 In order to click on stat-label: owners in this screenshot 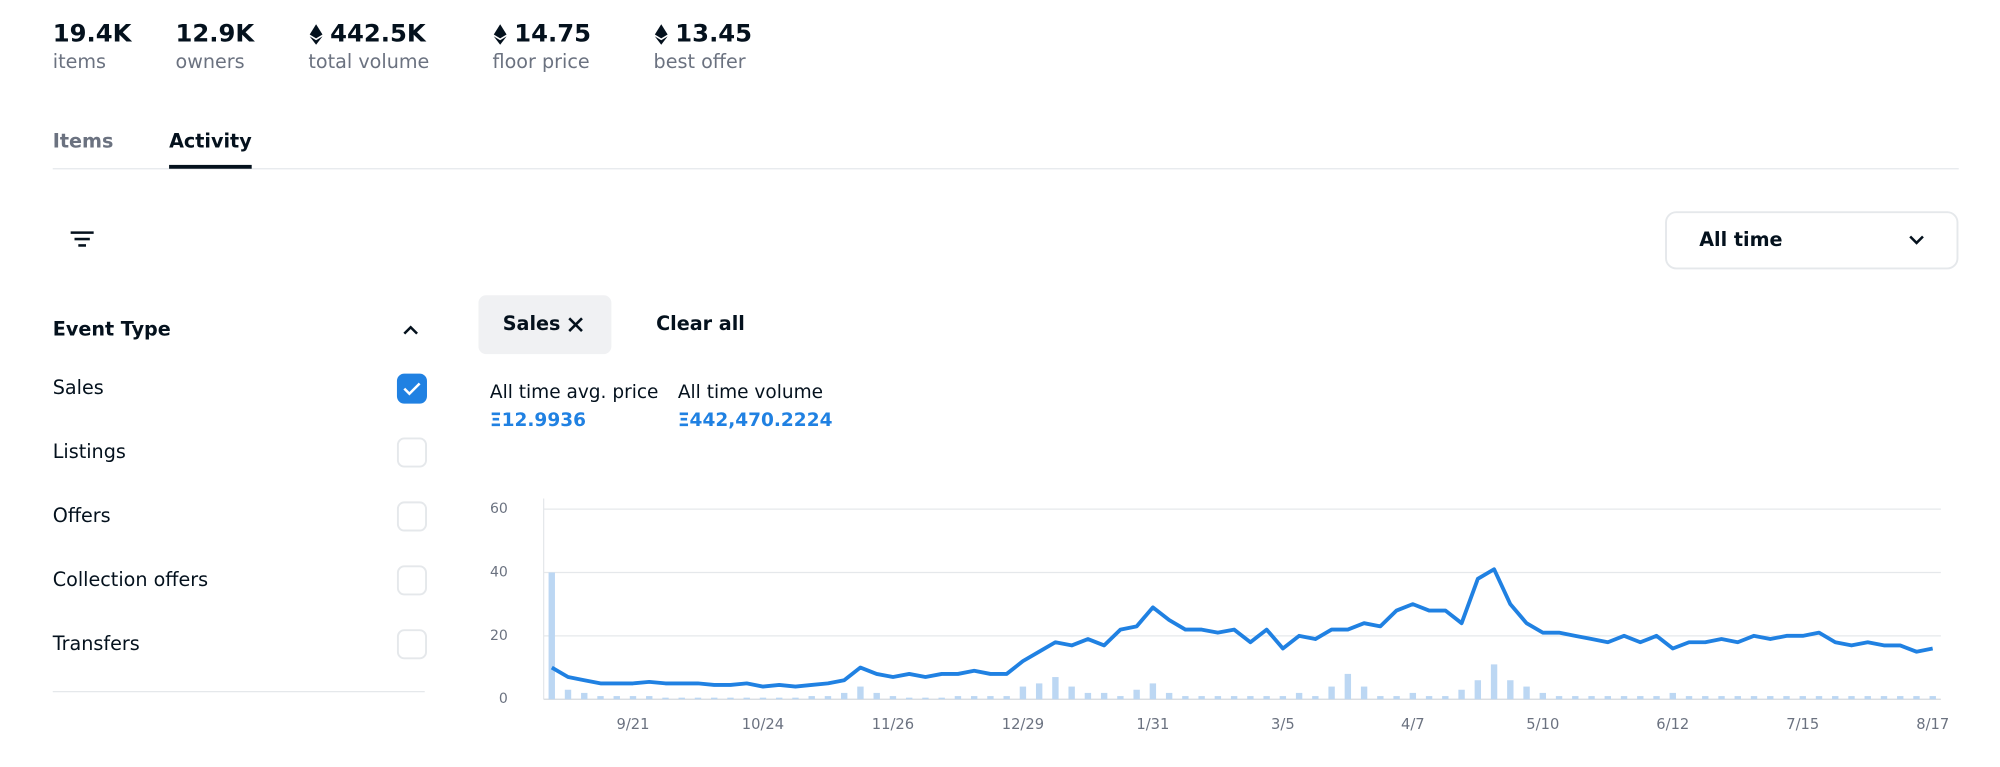, I will do `click(209, 61)`.